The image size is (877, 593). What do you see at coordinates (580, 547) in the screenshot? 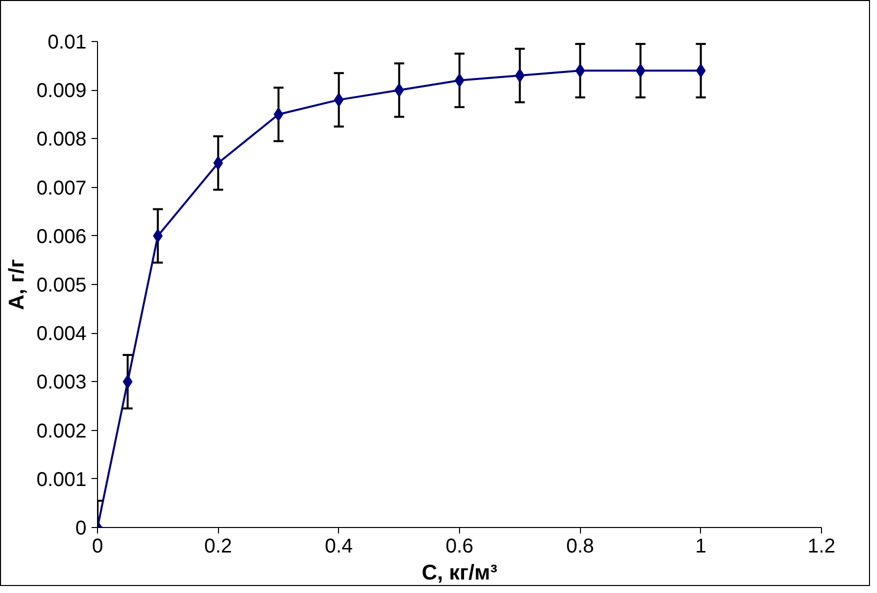
I see `x-tick-label: 0.8` at bounding box center [580, 547].